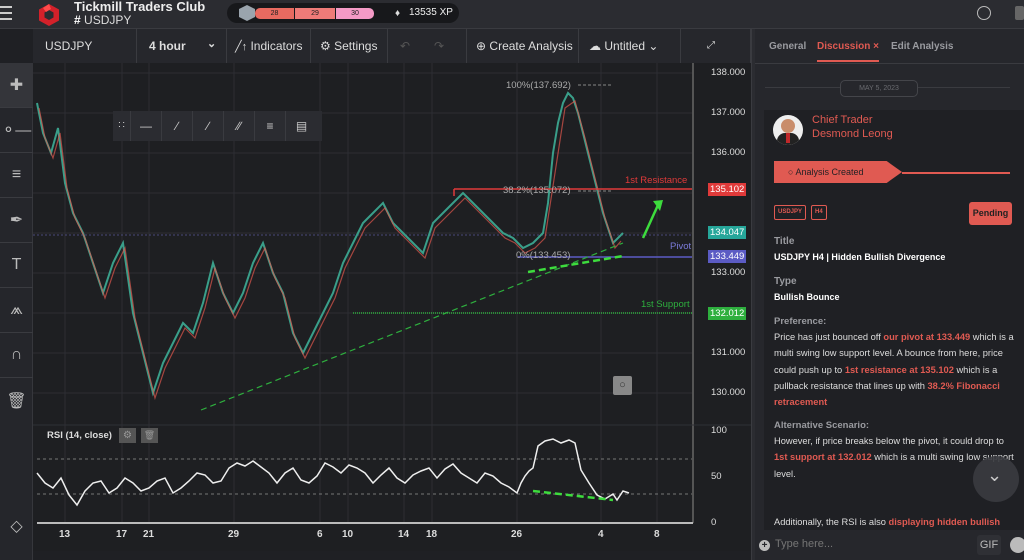 This screenshot has height=560, width=1024. I want to click on analysis-created-badge: ○ Analysis Created, so click(838, 172).